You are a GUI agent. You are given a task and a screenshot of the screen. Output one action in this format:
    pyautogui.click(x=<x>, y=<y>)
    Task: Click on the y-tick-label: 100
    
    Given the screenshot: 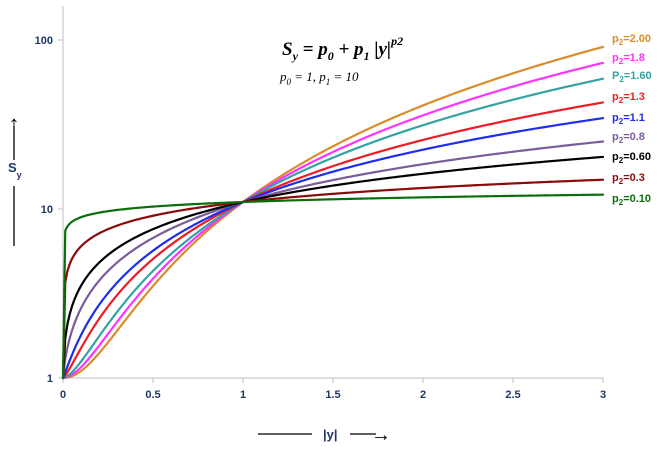 What is the action you would take?
    pyautogui.click(x=44, y=41)
    